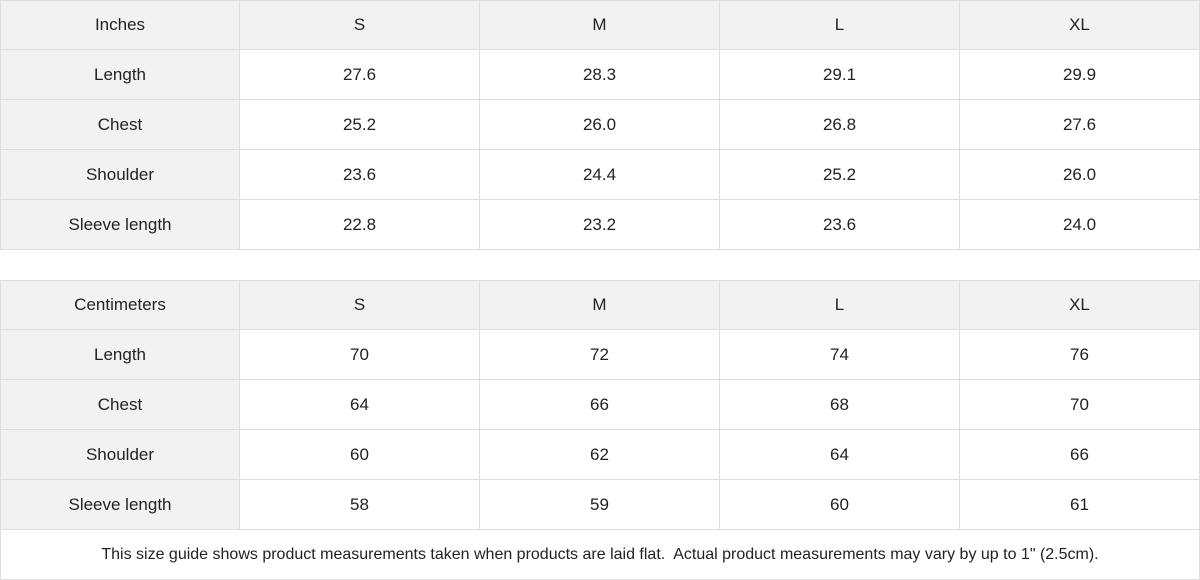  I want to click on table-cell: 28.3, so click(600, 75).